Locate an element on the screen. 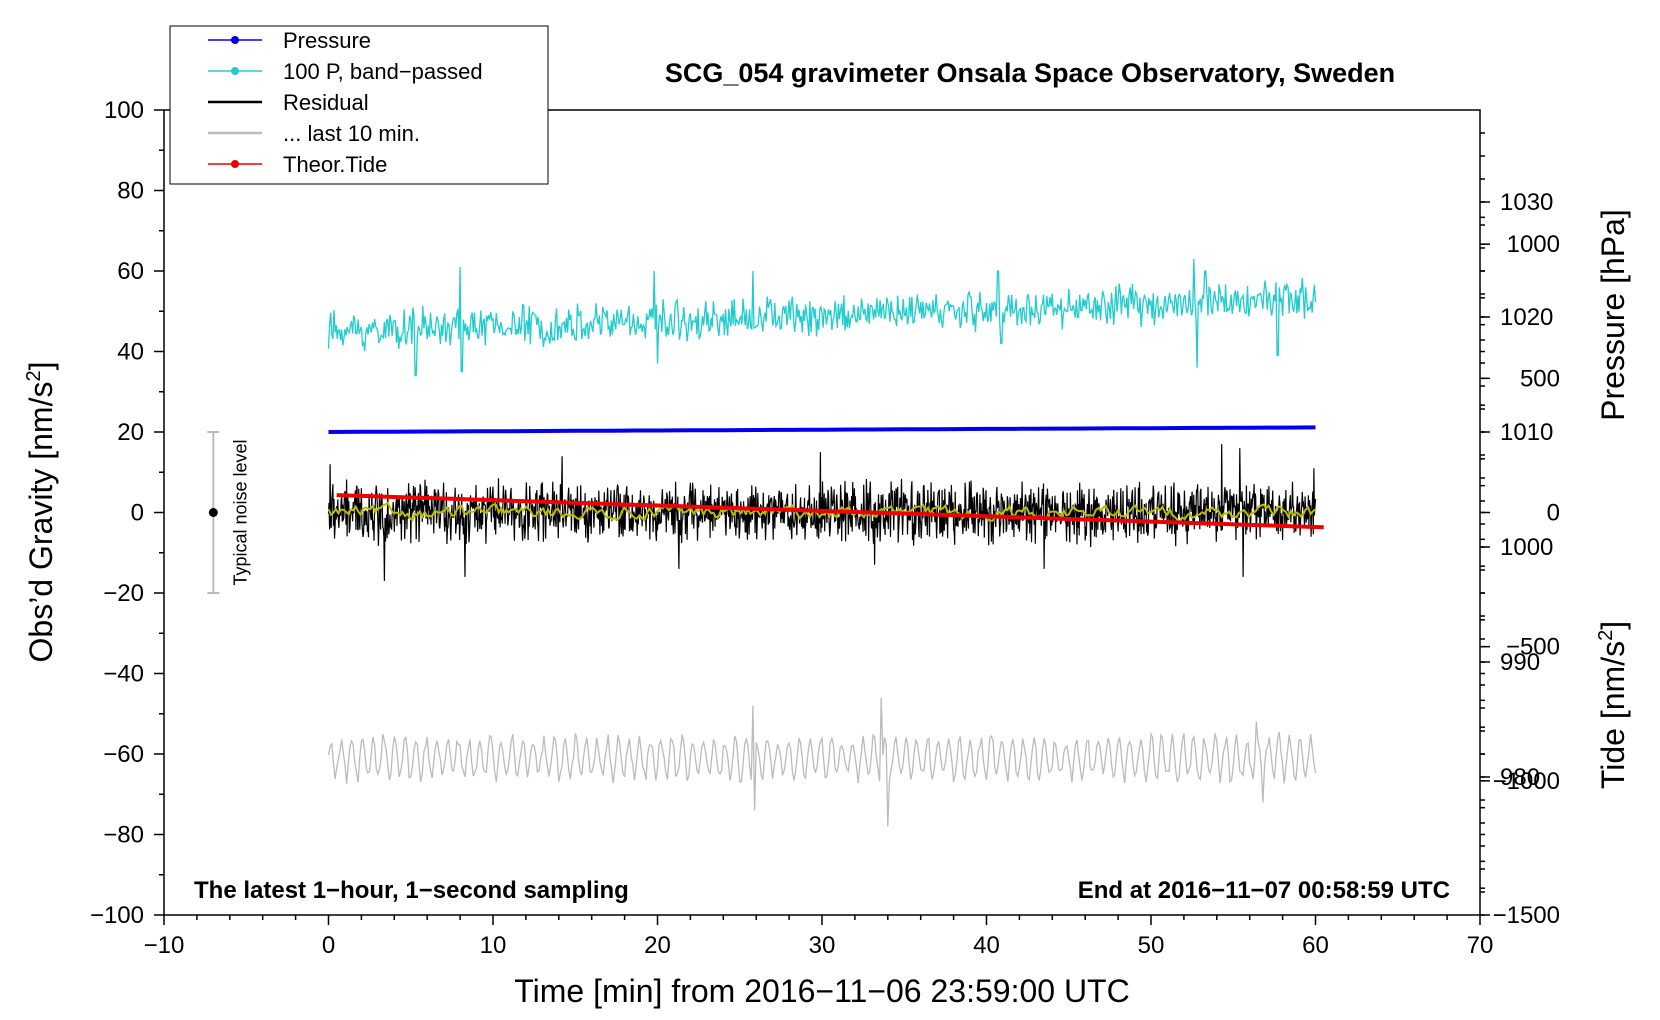 This screenshot has width=1660, height=1020. y-axis-tide-title: Tide [nm/s2] is located at coordinates (1613, 705).